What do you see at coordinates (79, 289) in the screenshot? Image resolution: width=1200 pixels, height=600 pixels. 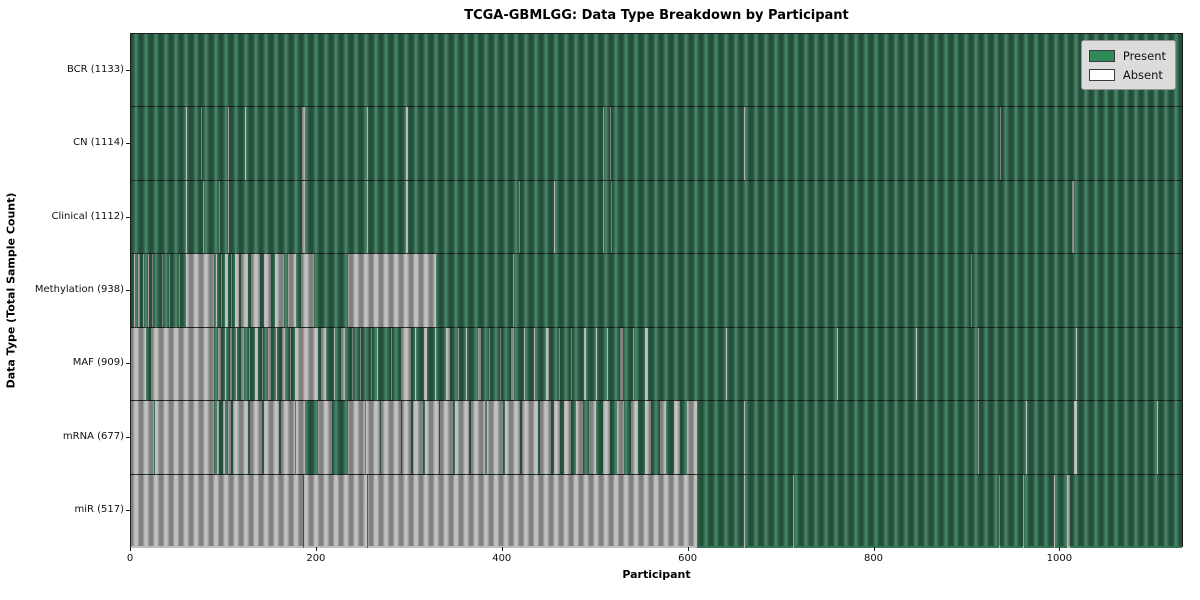 I see `y-tick-label-Methylation: Methylation (938)` at bounding box center [79, 289].